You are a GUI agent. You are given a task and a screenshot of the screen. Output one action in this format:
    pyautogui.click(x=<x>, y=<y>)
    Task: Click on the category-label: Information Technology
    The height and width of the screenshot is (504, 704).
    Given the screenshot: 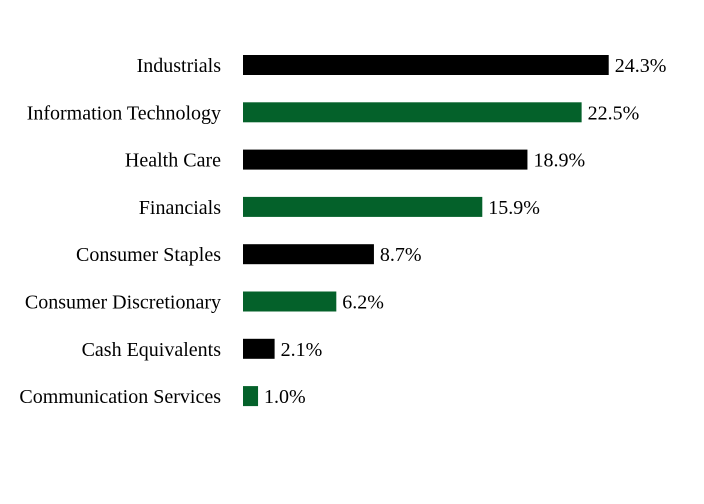 What is the action you would take?
    pyautogui.click(x=124, y=113)
    